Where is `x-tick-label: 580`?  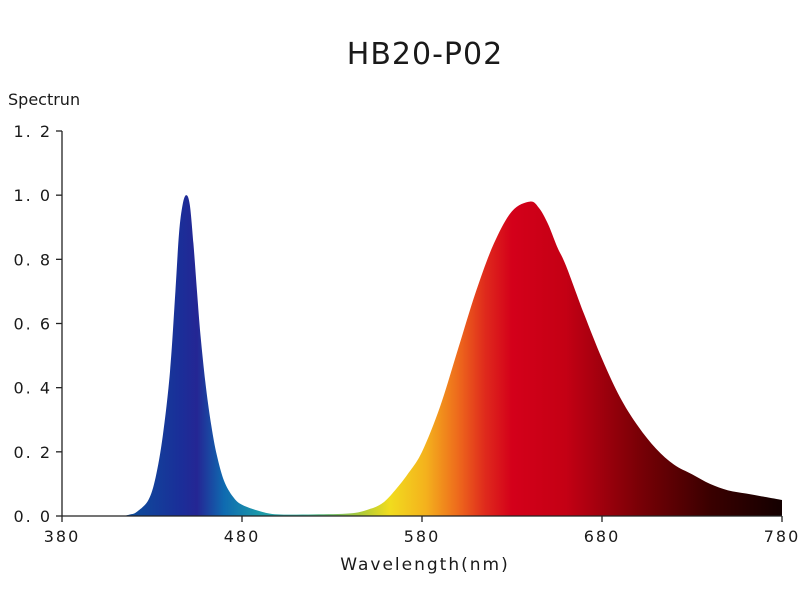
x-tick-label: 580 is located at coordinates (422, 536).